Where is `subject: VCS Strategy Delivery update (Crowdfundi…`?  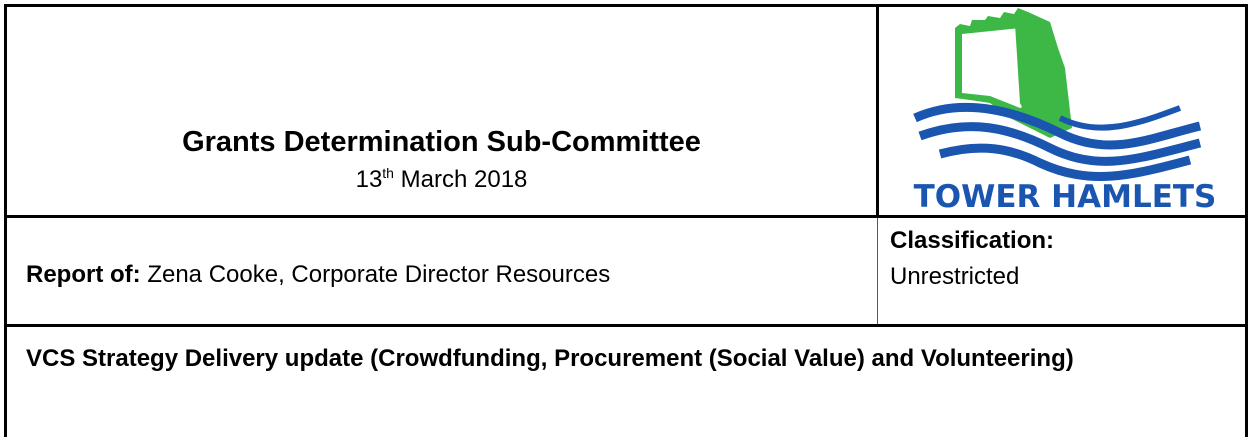 subject: VCS Strategy Delivery update (Crowdfundi… is located at coordinates (550, 358).